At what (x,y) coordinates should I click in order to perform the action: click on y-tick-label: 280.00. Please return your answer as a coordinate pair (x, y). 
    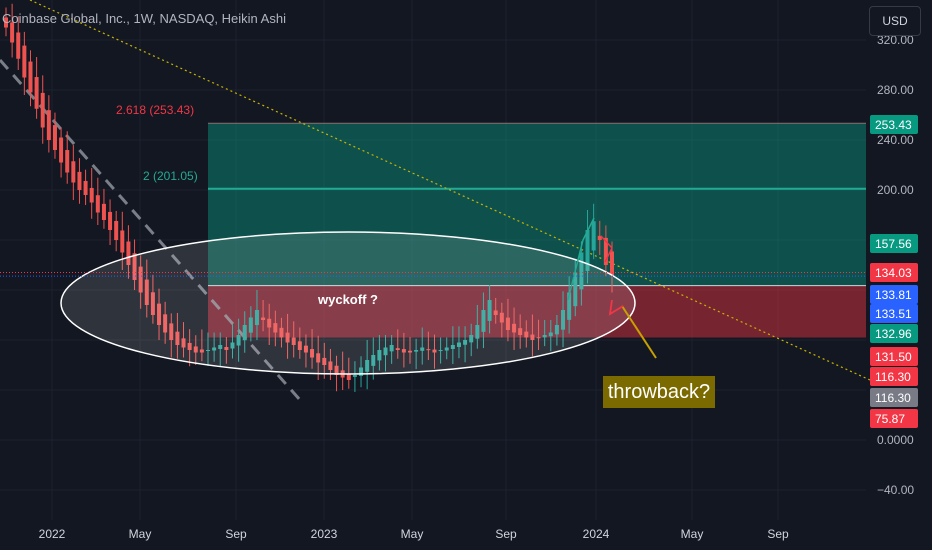
    Looking at the image, I should click on (895, 90).